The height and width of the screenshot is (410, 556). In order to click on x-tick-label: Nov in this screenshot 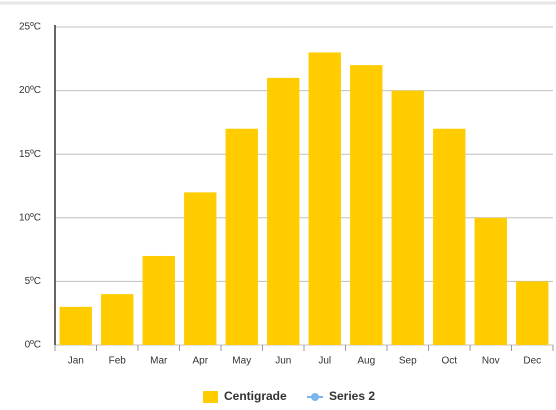, I will do `click(491, 361)`.